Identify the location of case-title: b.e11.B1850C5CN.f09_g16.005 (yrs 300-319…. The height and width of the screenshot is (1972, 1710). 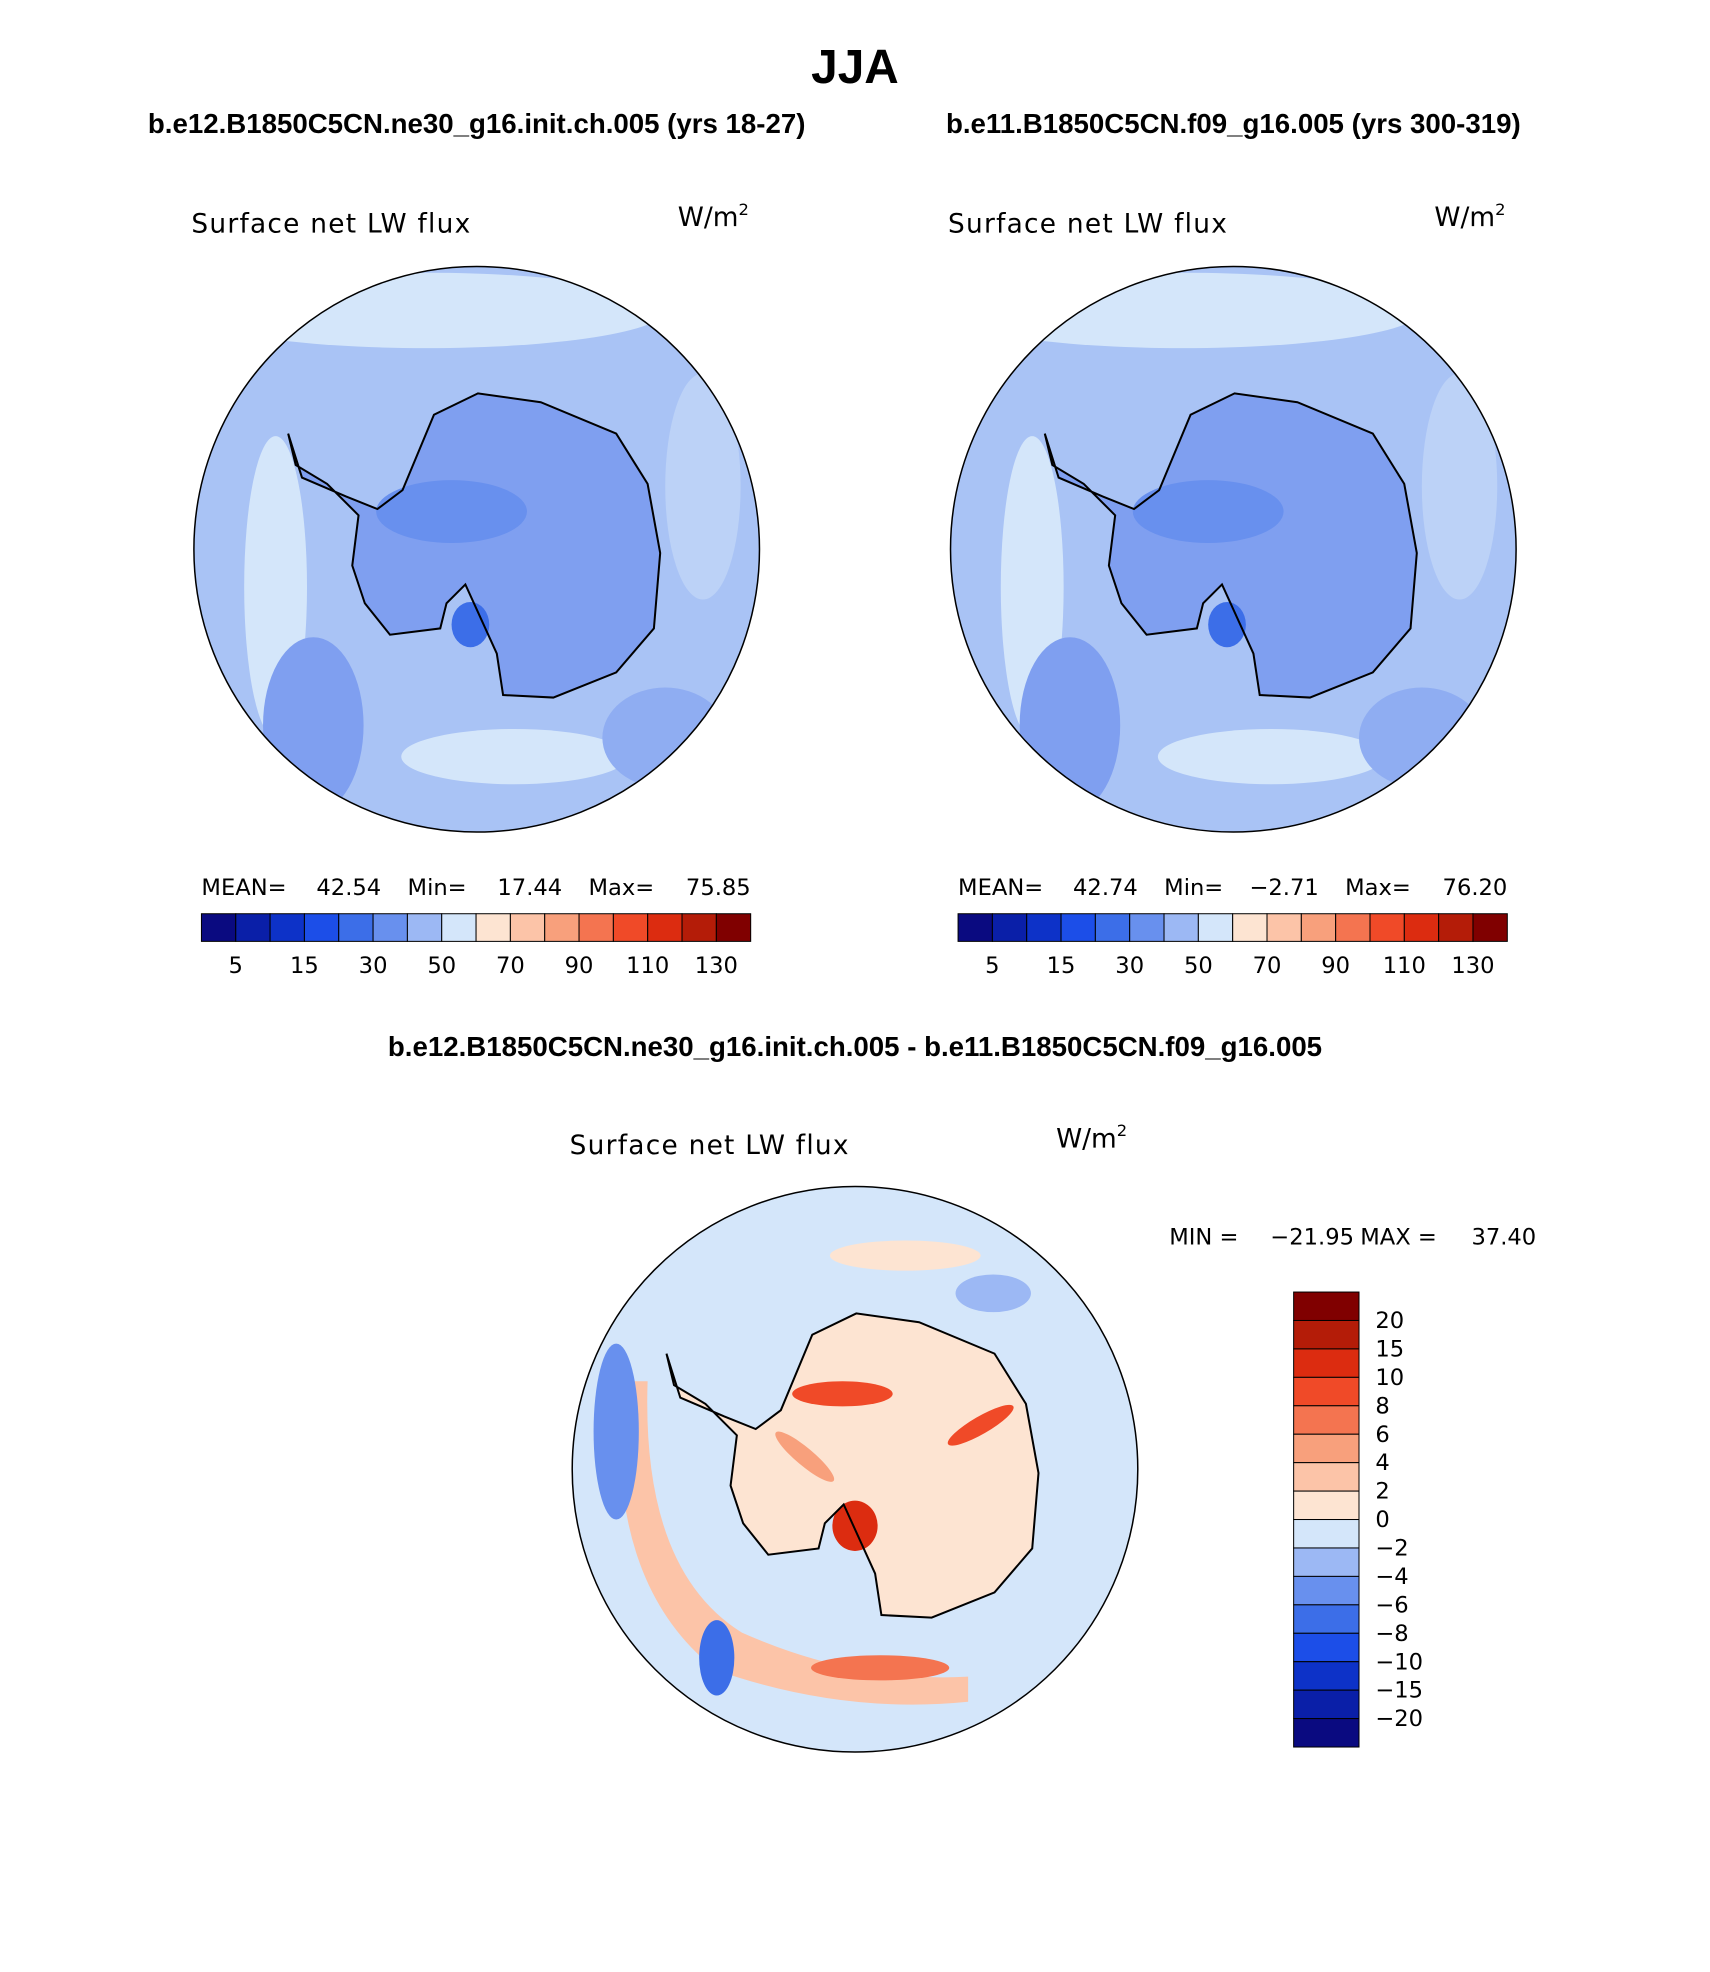
(1233, 123).